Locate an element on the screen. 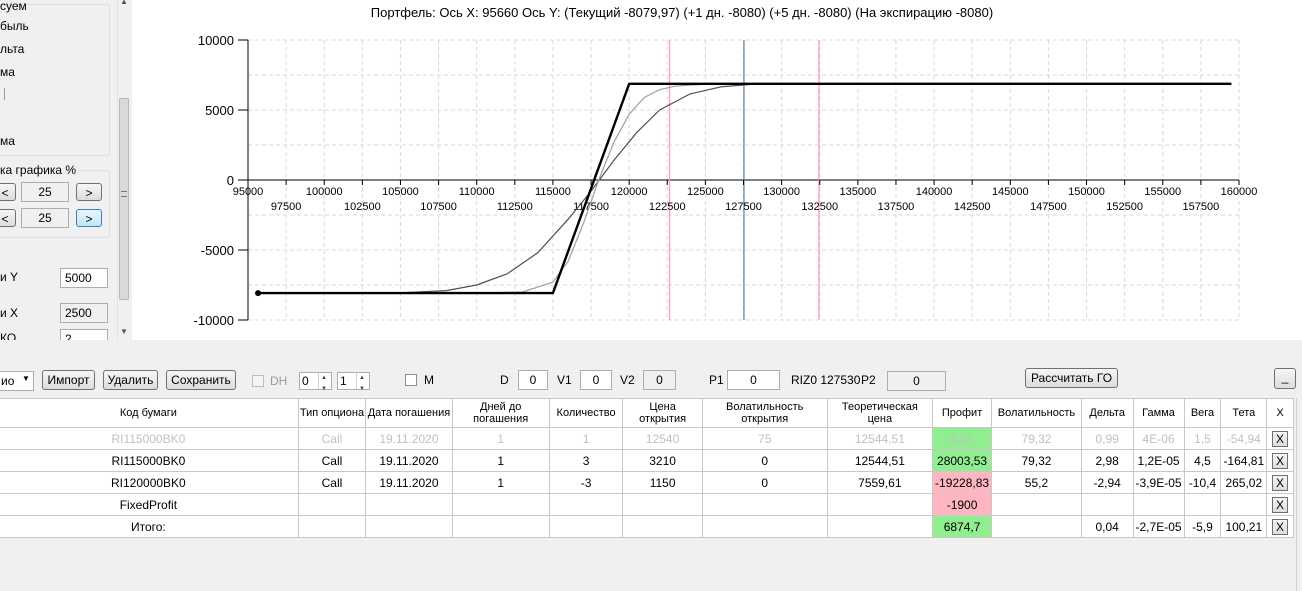  save-button: Сохранить is located at coordinates (201, 380).